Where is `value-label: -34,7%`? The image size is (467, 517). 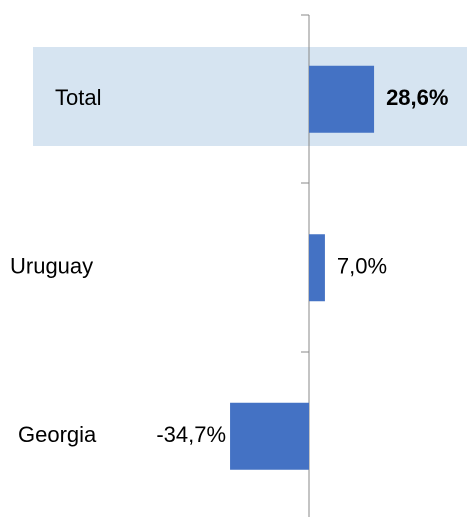 value-label: -34,7% is located at coordinates (191, 434).